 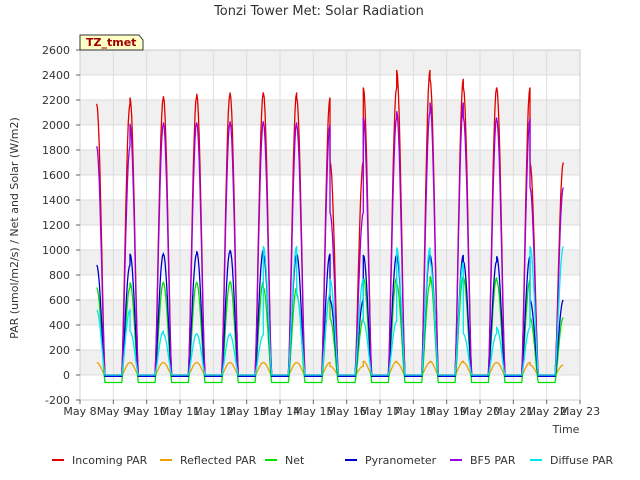 I want to click on x-tick-label: May 18, so click(x=413, y=411).